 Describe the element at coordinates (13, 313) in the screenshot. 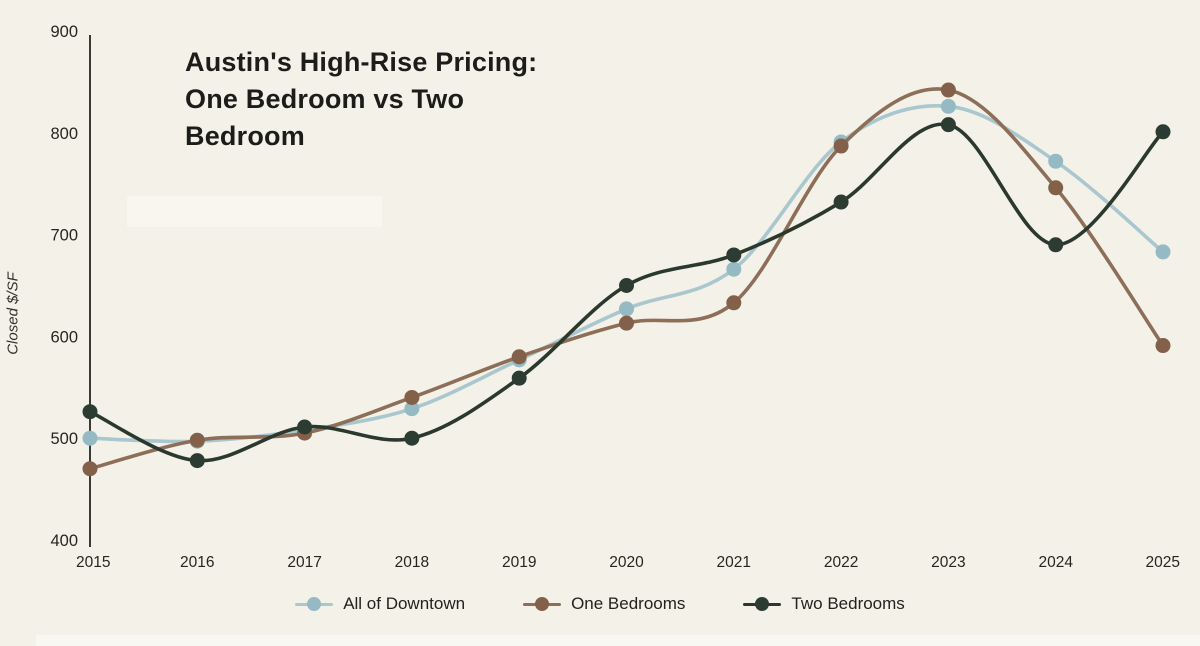

I see `y-axis-label: Closed $/SF` at that location.